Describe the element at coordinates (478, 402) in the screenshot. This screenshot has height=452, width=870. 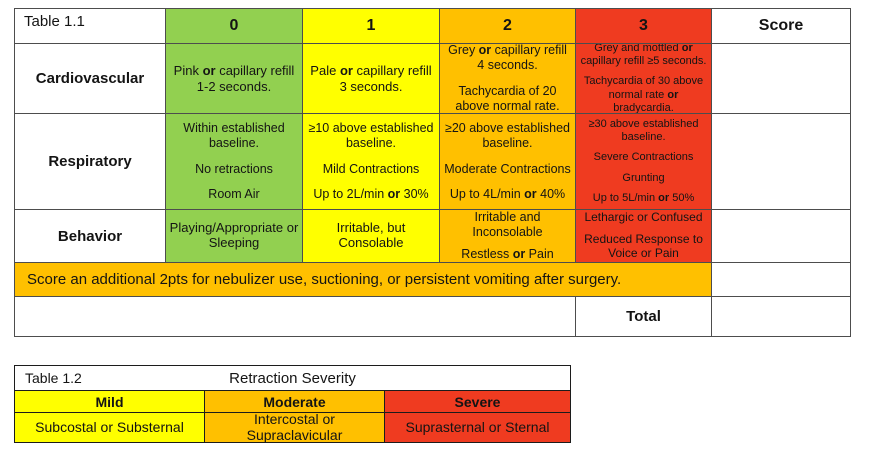
I see `retraction-header-severe: Severe` at that location.